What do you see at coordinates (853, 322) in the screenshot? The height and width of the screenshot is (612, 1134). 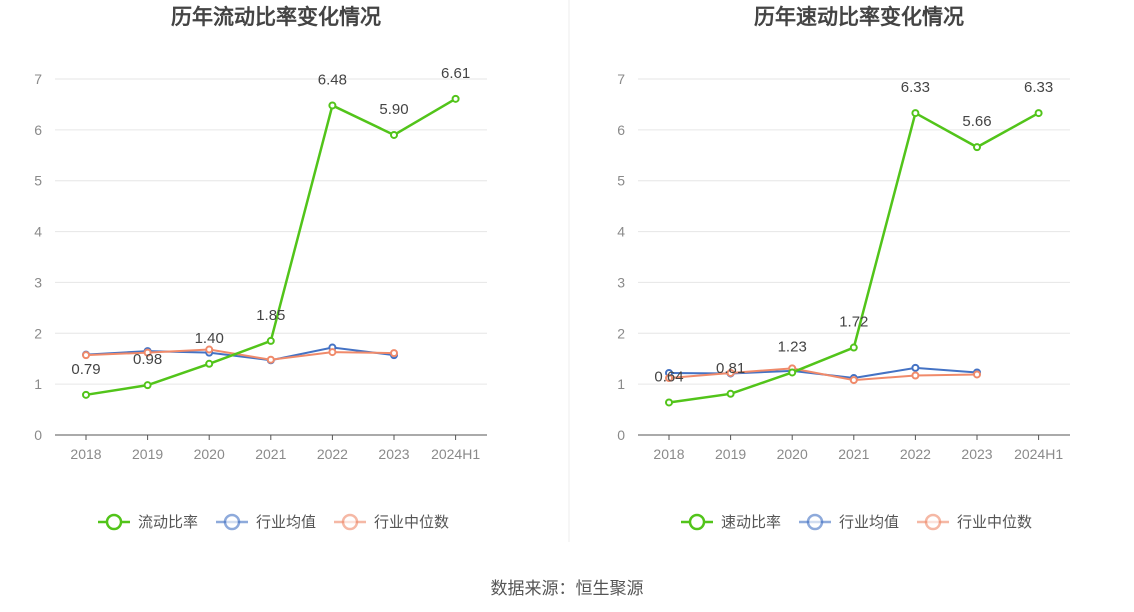 I see `data-label: 1.72` at bounding box center [853, 322].